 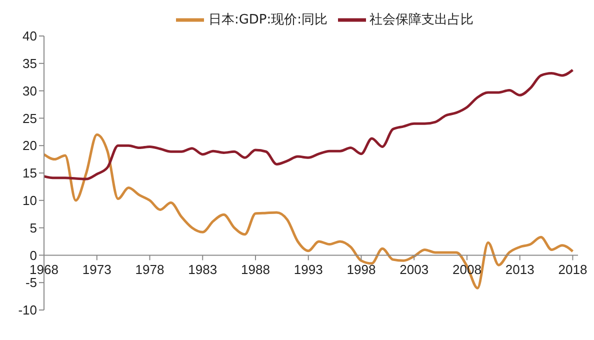 What do you see at coordinates (414, 270) in the screenshot?
I see `x-tick-label: 2003` at bounding box center [414, 270].